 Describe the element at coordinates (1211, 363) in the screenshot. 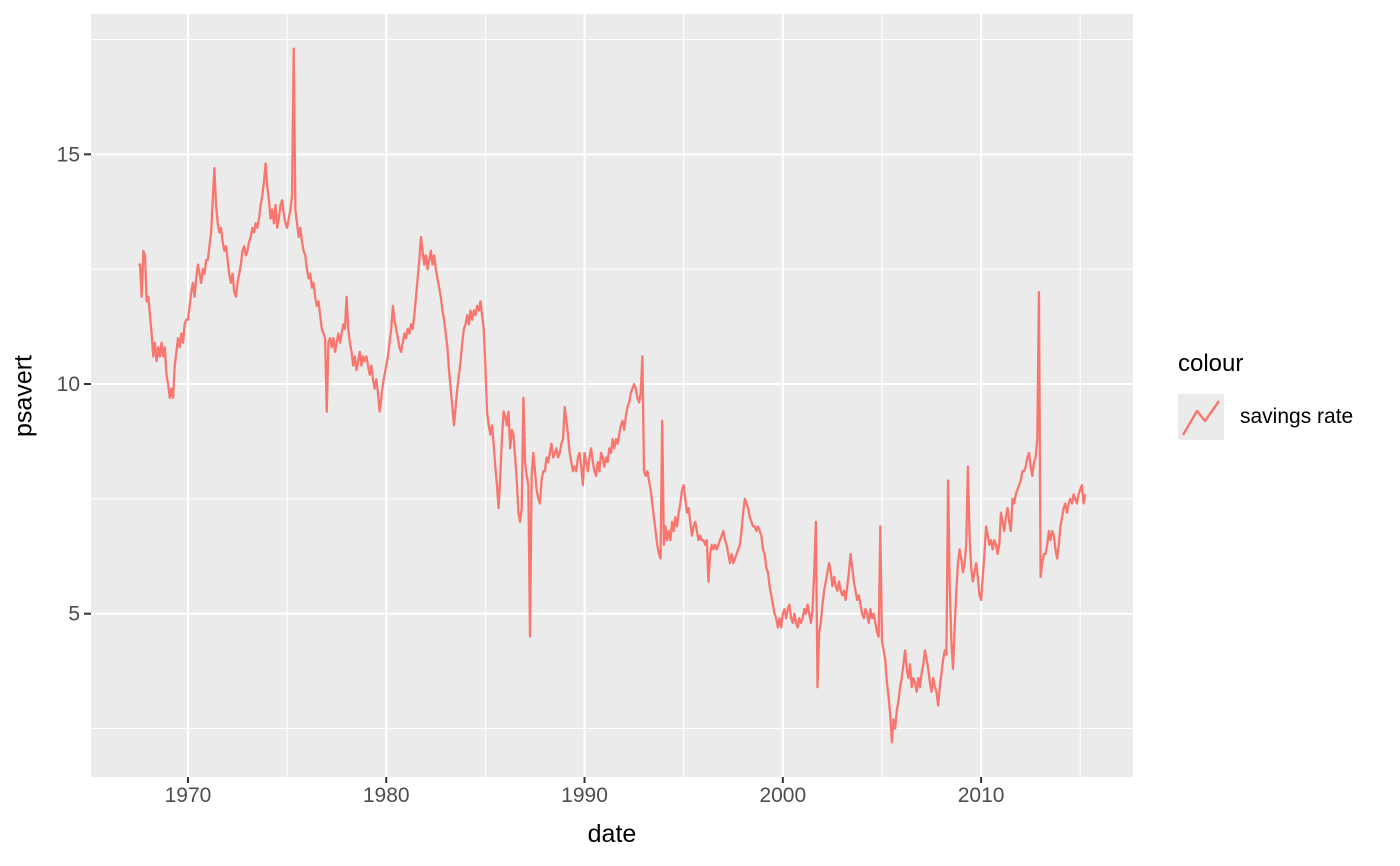

I see `legend-title: colour` at that location.